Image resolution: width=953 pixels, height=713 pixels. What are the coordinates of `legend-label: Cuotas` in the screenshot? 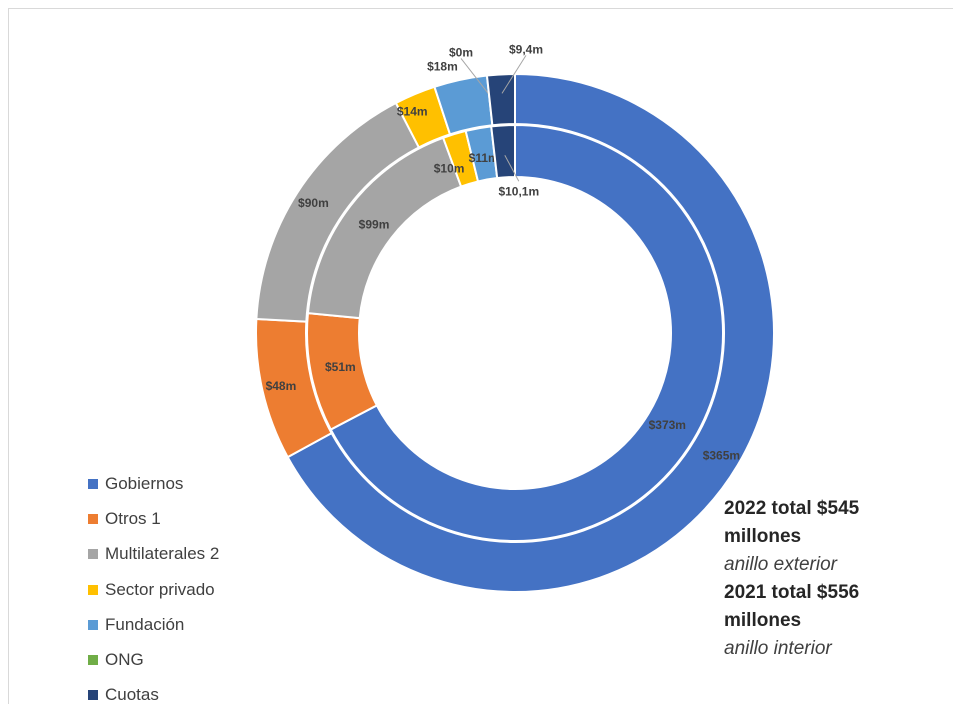 It's located at (132, 695).